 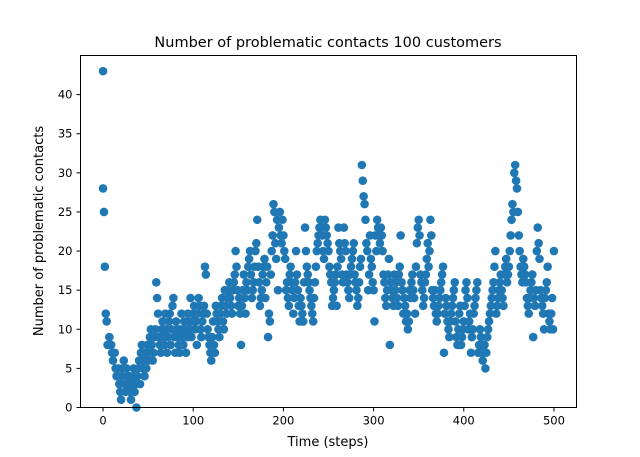 I want to click on y-tick-label: 40, so click(x=65, y=95).